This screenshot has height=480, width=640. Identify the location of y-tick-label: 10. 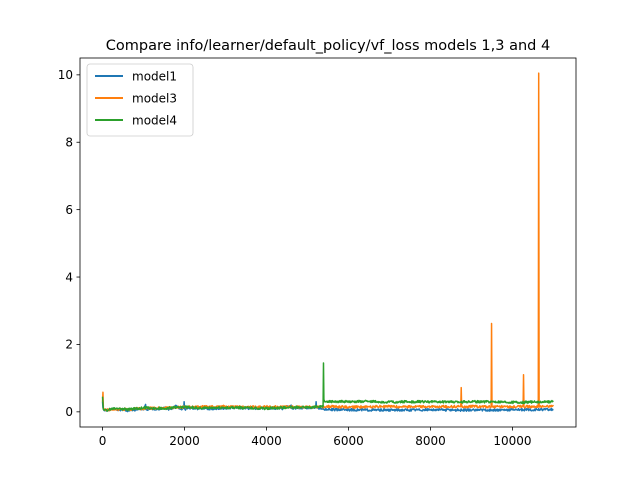
(65, 75).